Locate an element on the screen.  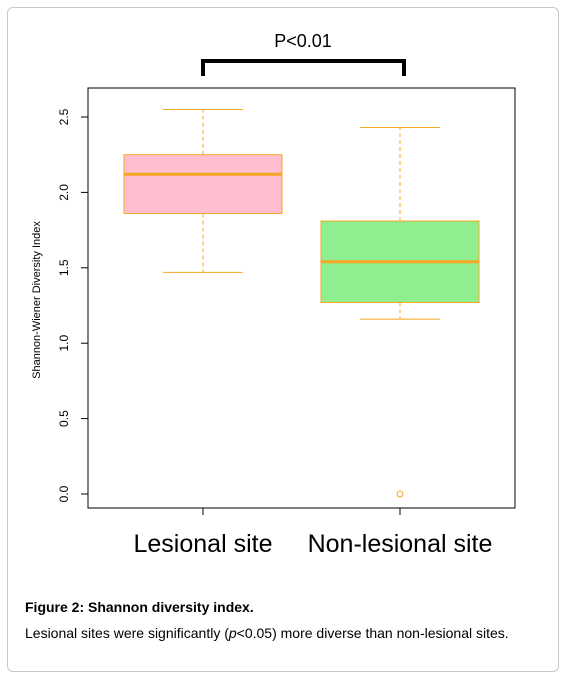
y-axis: 0.0 0.5 1.0 1.5 2.0 2.5 is located at coordinates (73, 305).